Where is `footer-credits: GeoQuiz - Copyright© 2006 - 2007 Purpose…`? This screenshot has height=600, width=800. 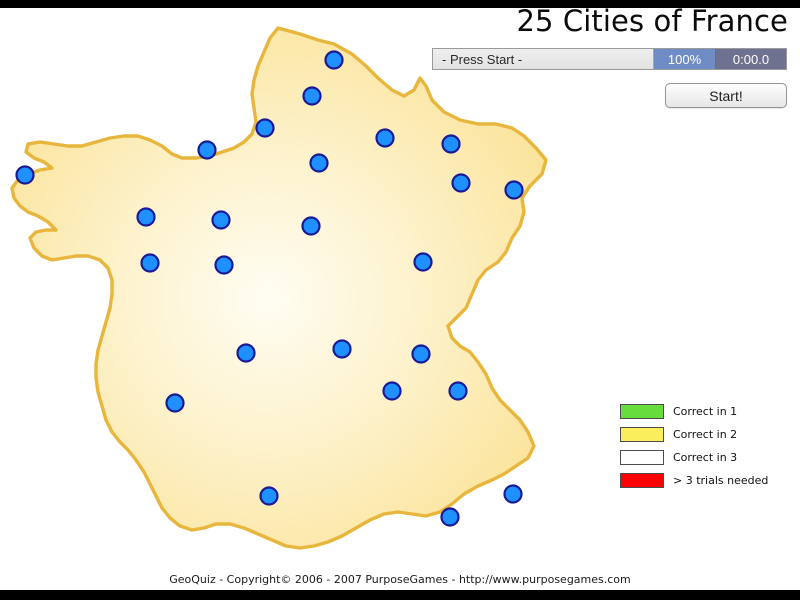 footer-credits: GeoQuiz - Copyright© 2006 - 2007 Purpose… is located at coordinates (400, 579).